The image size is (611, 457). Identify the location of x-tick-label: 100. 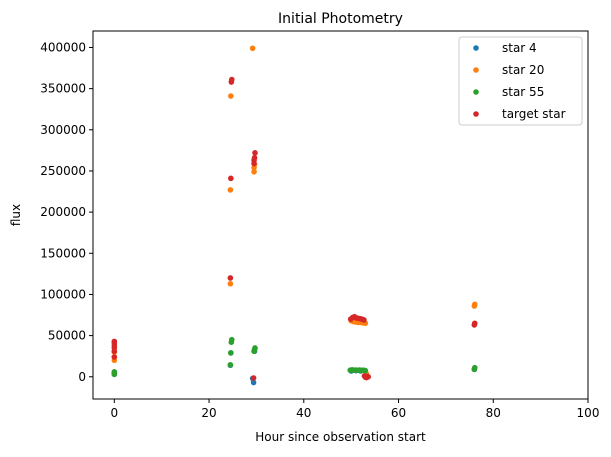
(588, 413).